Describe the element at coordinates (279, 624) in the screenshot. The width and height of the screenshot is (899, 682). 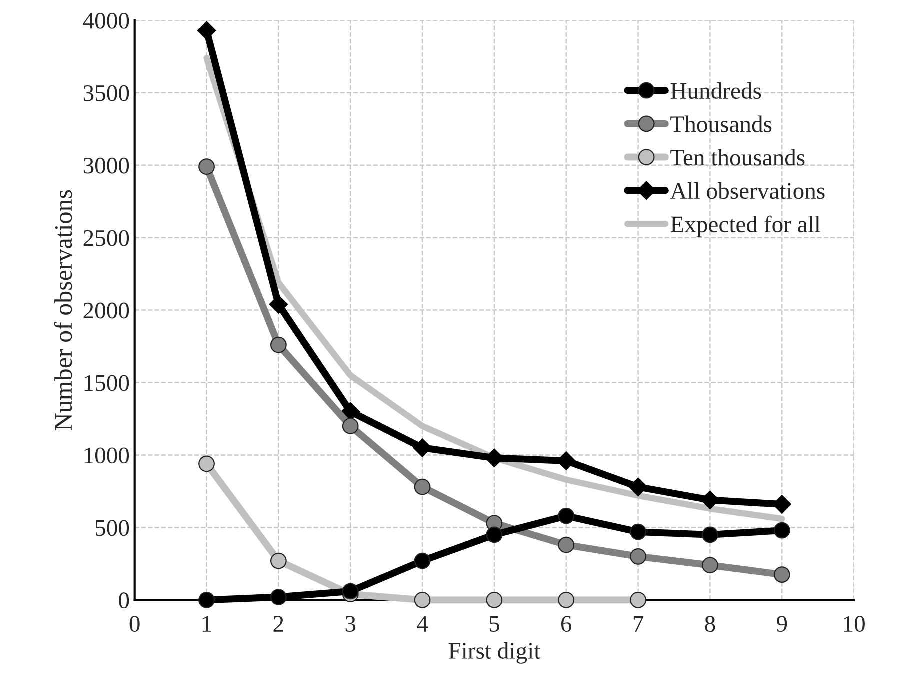
I see `x-tick-label: 2` at that location.